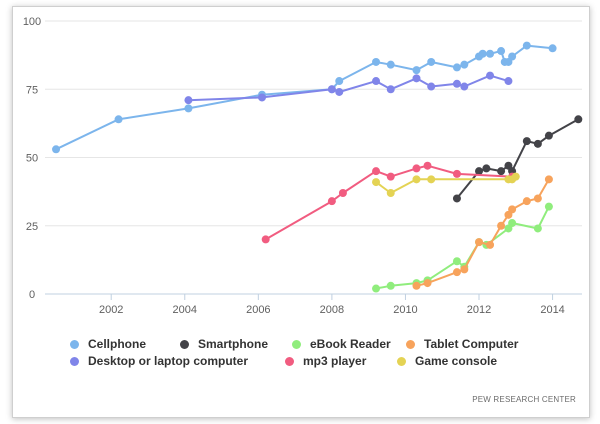 This screenshot has width=600, height=424. I want to click on series-smartphone, so click(517, 159).